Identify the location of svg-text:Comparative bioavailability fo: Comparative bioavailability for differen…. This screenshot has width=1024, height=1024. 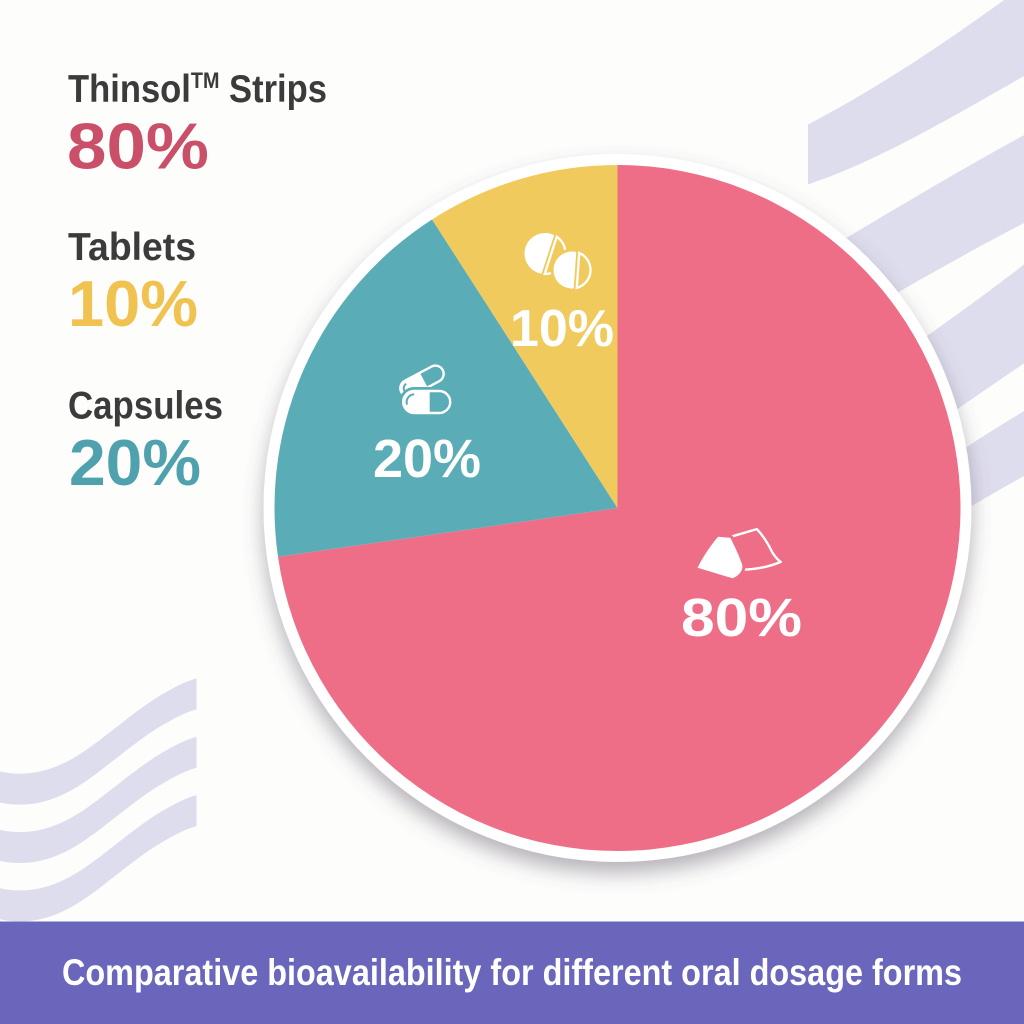
(512, 972).